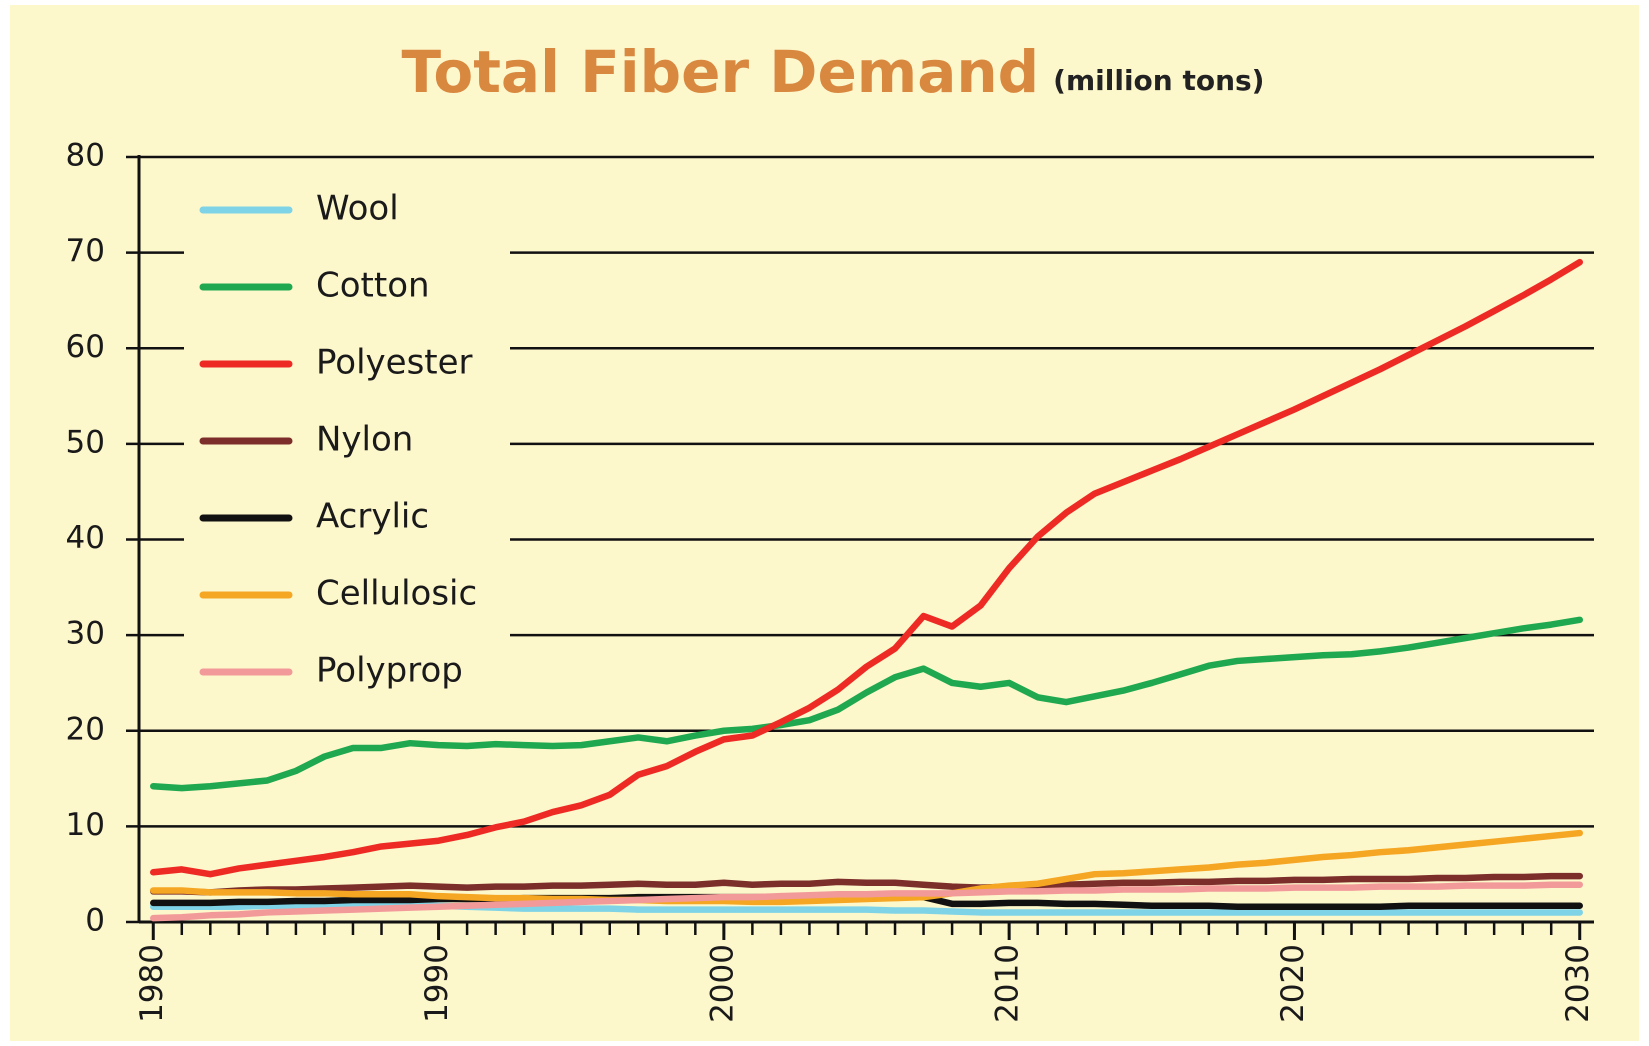 The width and height of the screenshot is (1649, 1046). I want to click on chart-subtitle: (million tons), so click(1158, 80).